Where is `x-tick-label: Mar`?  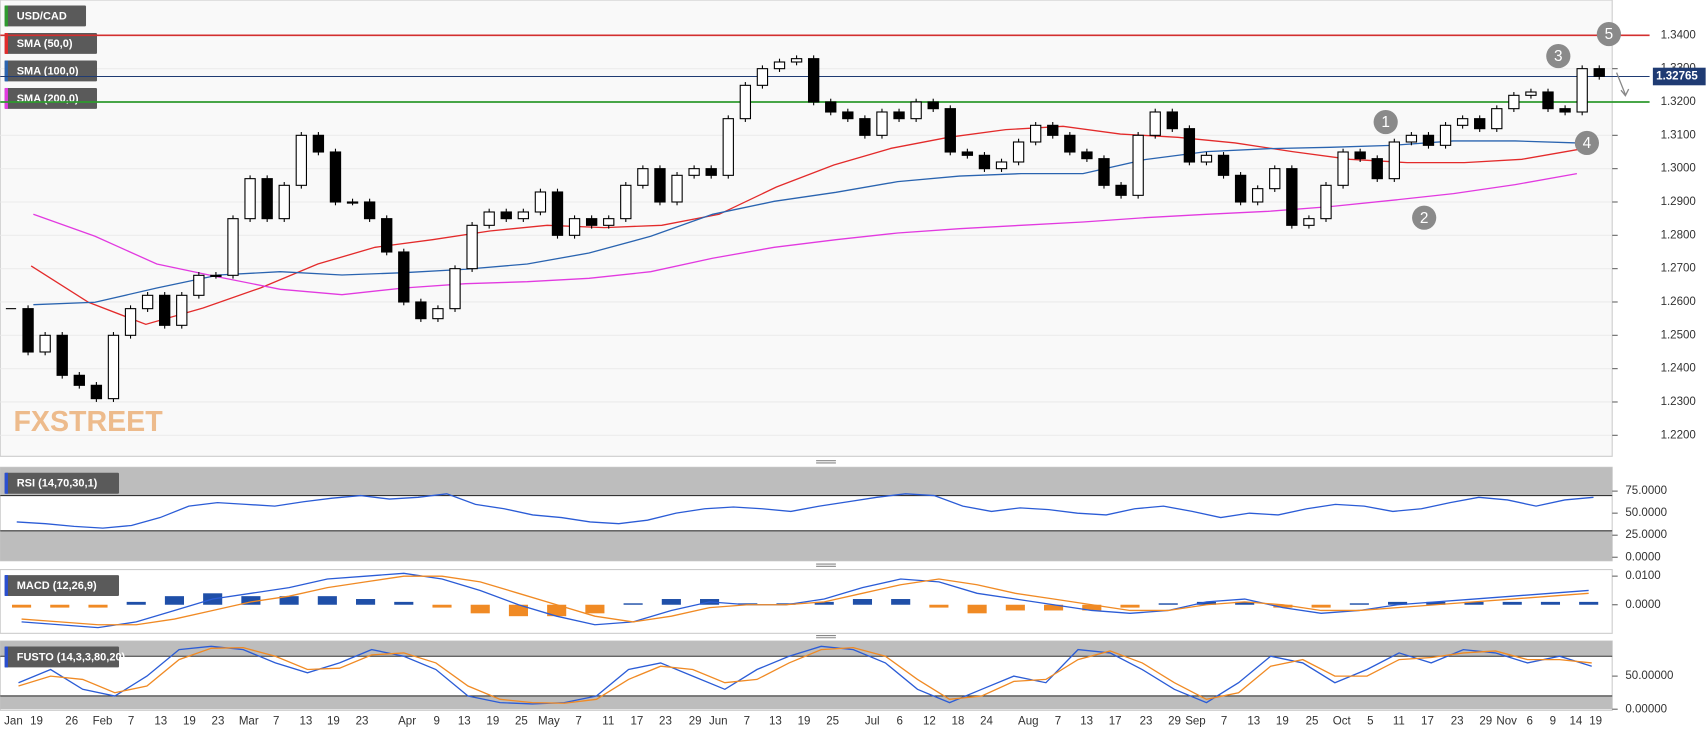
x-tick-label: Mar is located at coordinates (249, 721).